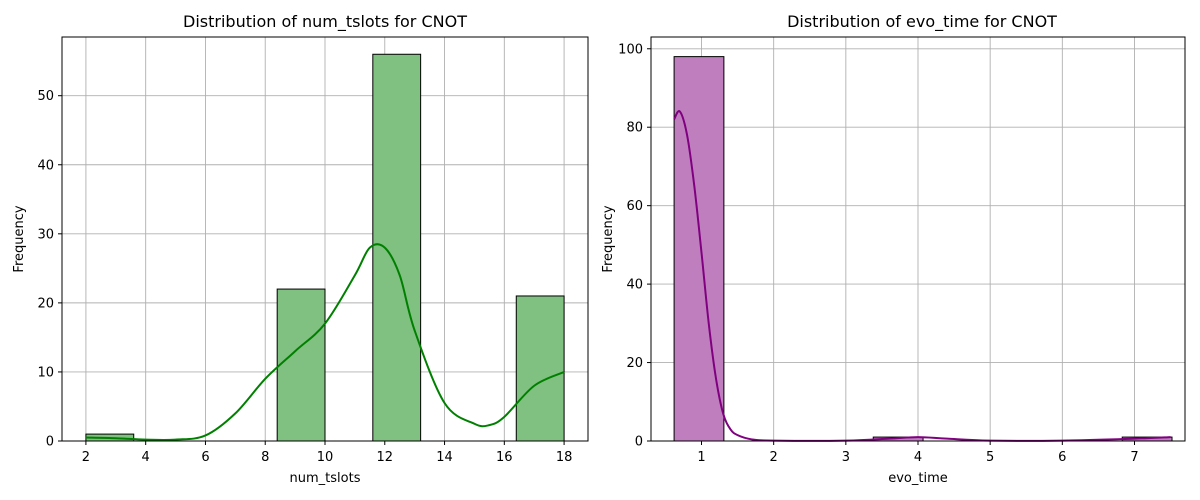 Image resolution: width=1200 pixels, height=500 pixels. Describe the element at coordinates (265, 457) in the screenshot. I see `x-tick-label: 8` at that location.